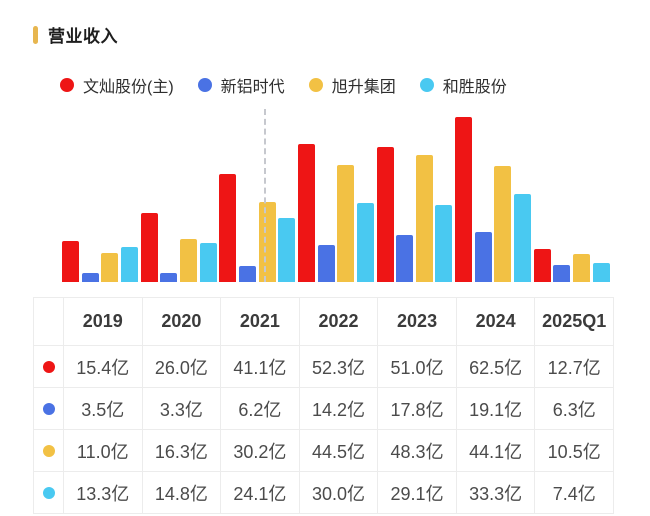  What do you see at coordinates (260, 409) in the screenshot?
I see `table-cell-r2-c3: 6.2亿` at bounding box center [260, 409].